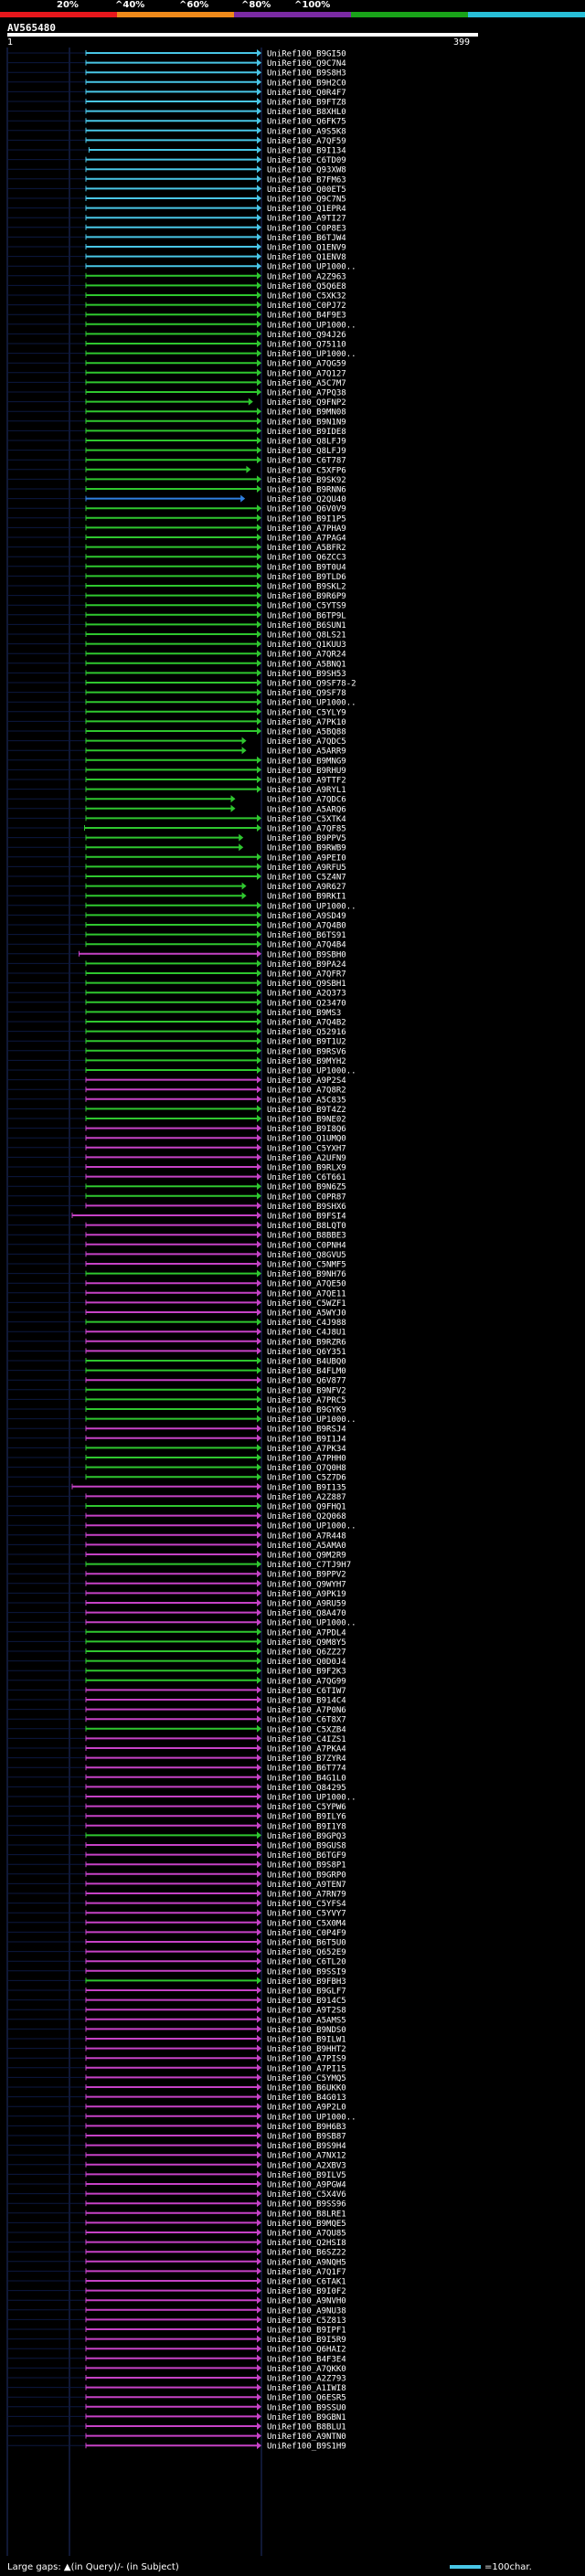  I want to click on hit-label: UniRef100_B9F2K3, so click(307, 1672).